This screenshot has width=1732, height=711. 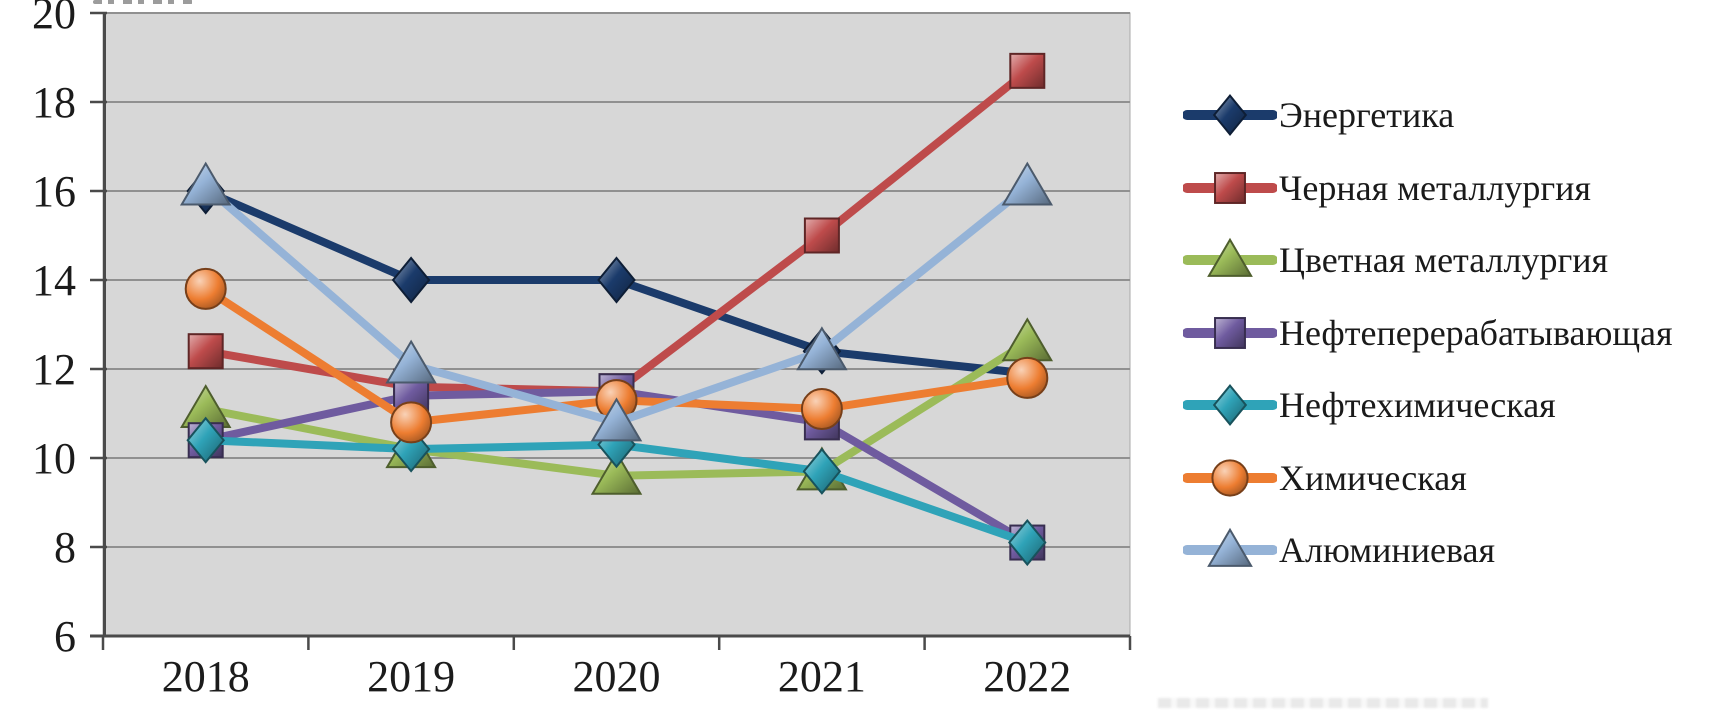 I want to click on legend-item: Черная металлургия, so click(x=1428, y=188).